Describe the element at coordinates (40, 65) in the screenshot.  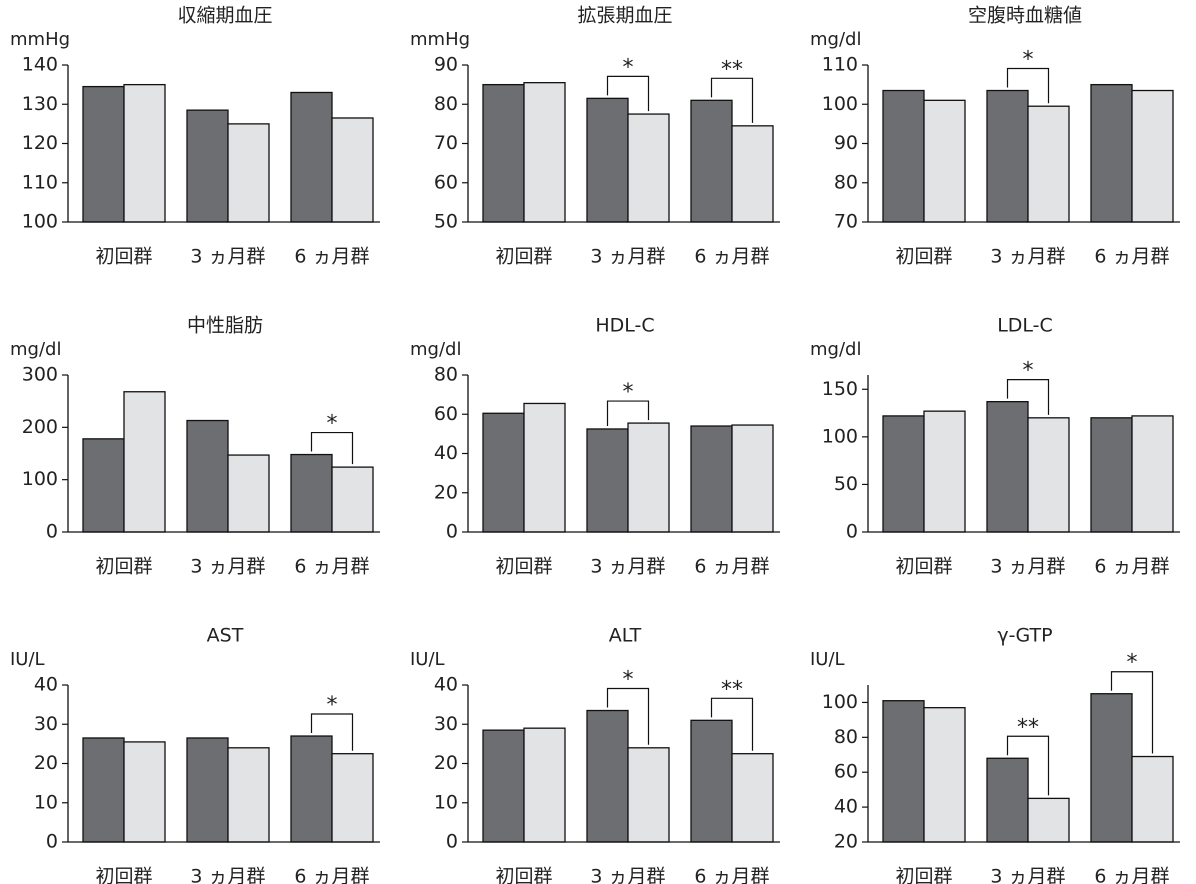
I see `y-tick-label: 140` at that location.